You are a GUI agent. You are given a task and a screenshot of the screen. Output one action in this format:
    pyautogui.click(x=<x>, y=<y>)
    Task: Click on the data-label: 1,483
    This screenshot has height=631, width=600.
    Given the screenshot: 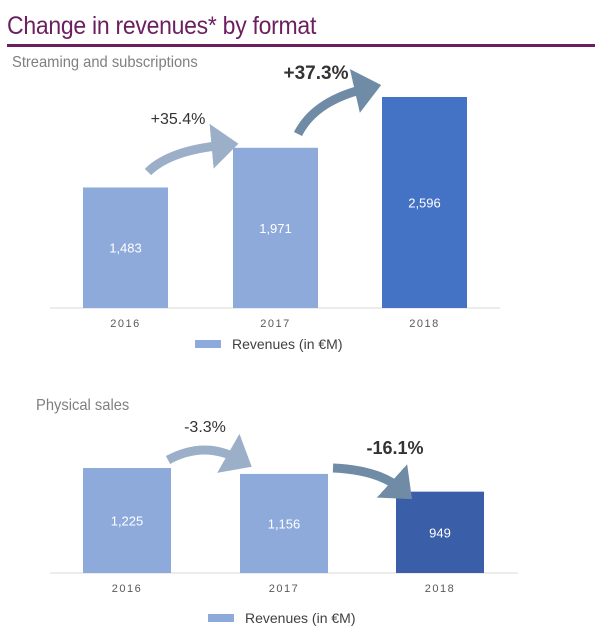 What is the action you would take?
    pyautogui.click(x=125, y=248)
    